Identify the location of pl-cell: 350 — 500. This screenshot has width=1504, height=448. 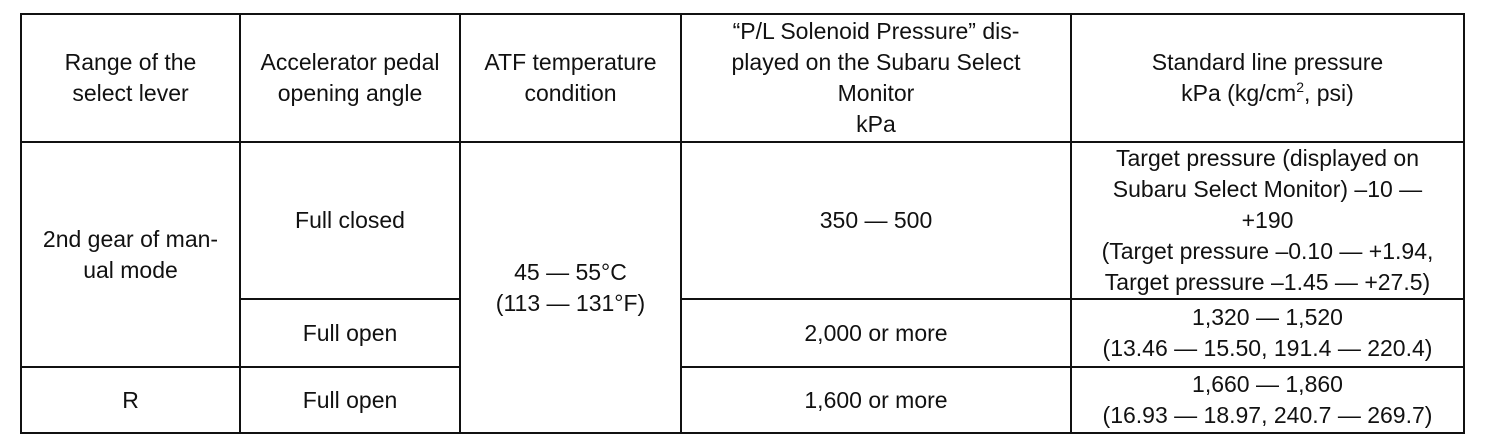
(876, 220).